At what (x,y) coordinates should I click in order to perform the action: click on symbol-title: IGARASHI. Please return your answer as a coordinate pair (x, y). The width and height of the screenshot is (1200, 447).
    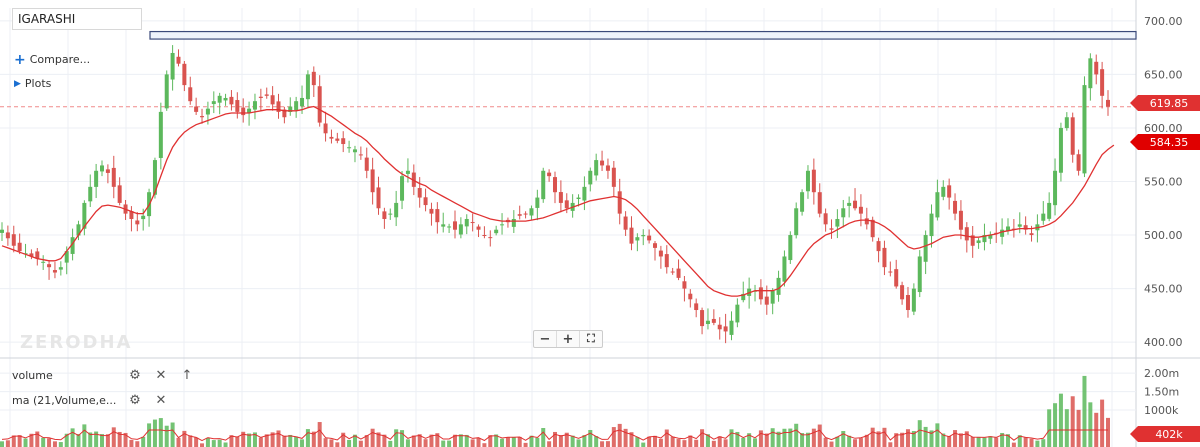
    Looking at the image, I should click on (77, 19).